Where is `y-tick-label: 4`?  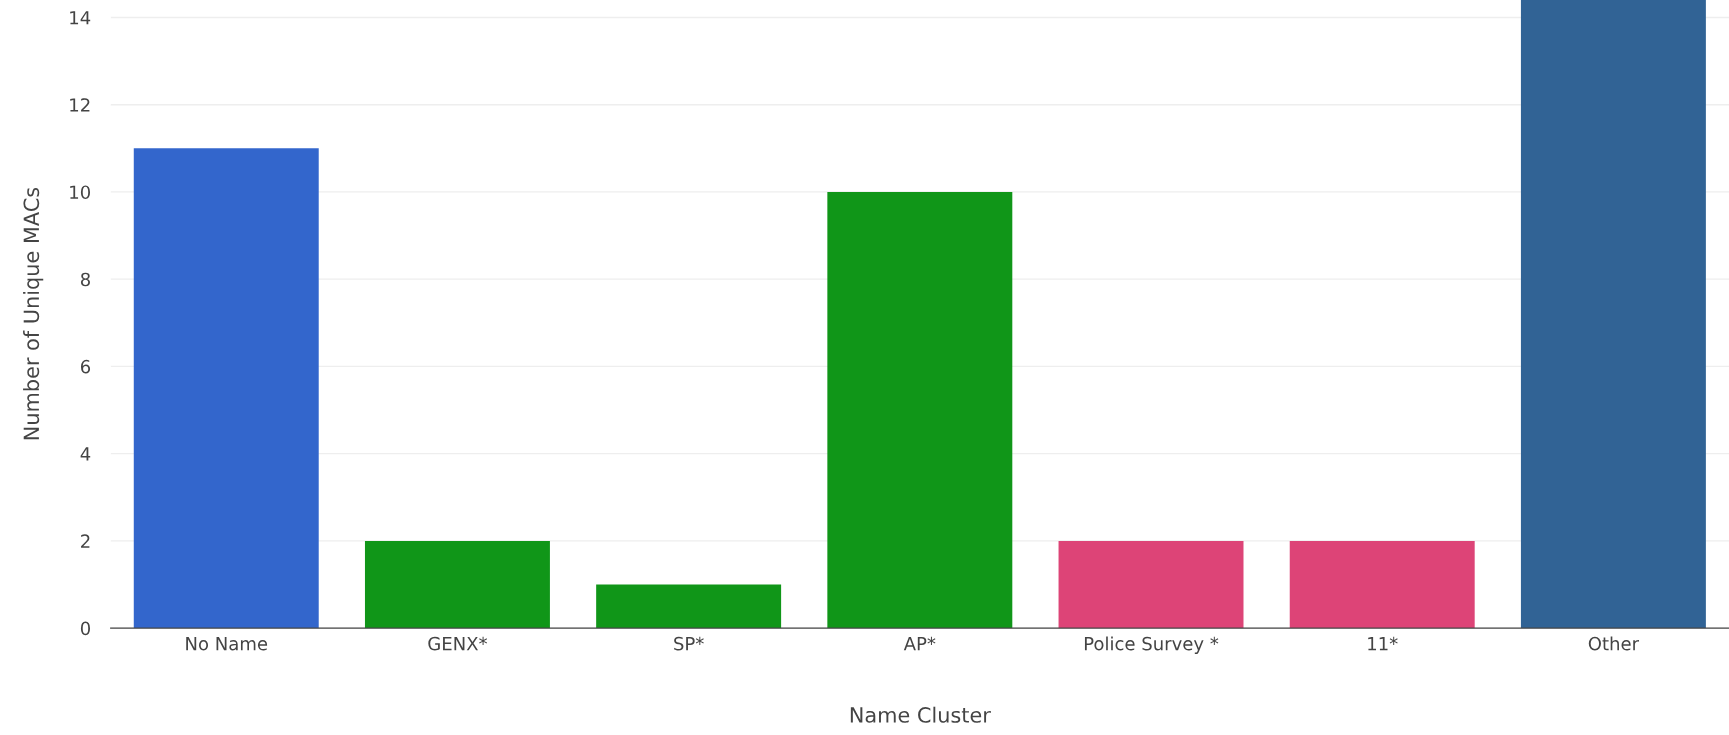 y-tick-label: 4 is located at coordinates (85, 454).